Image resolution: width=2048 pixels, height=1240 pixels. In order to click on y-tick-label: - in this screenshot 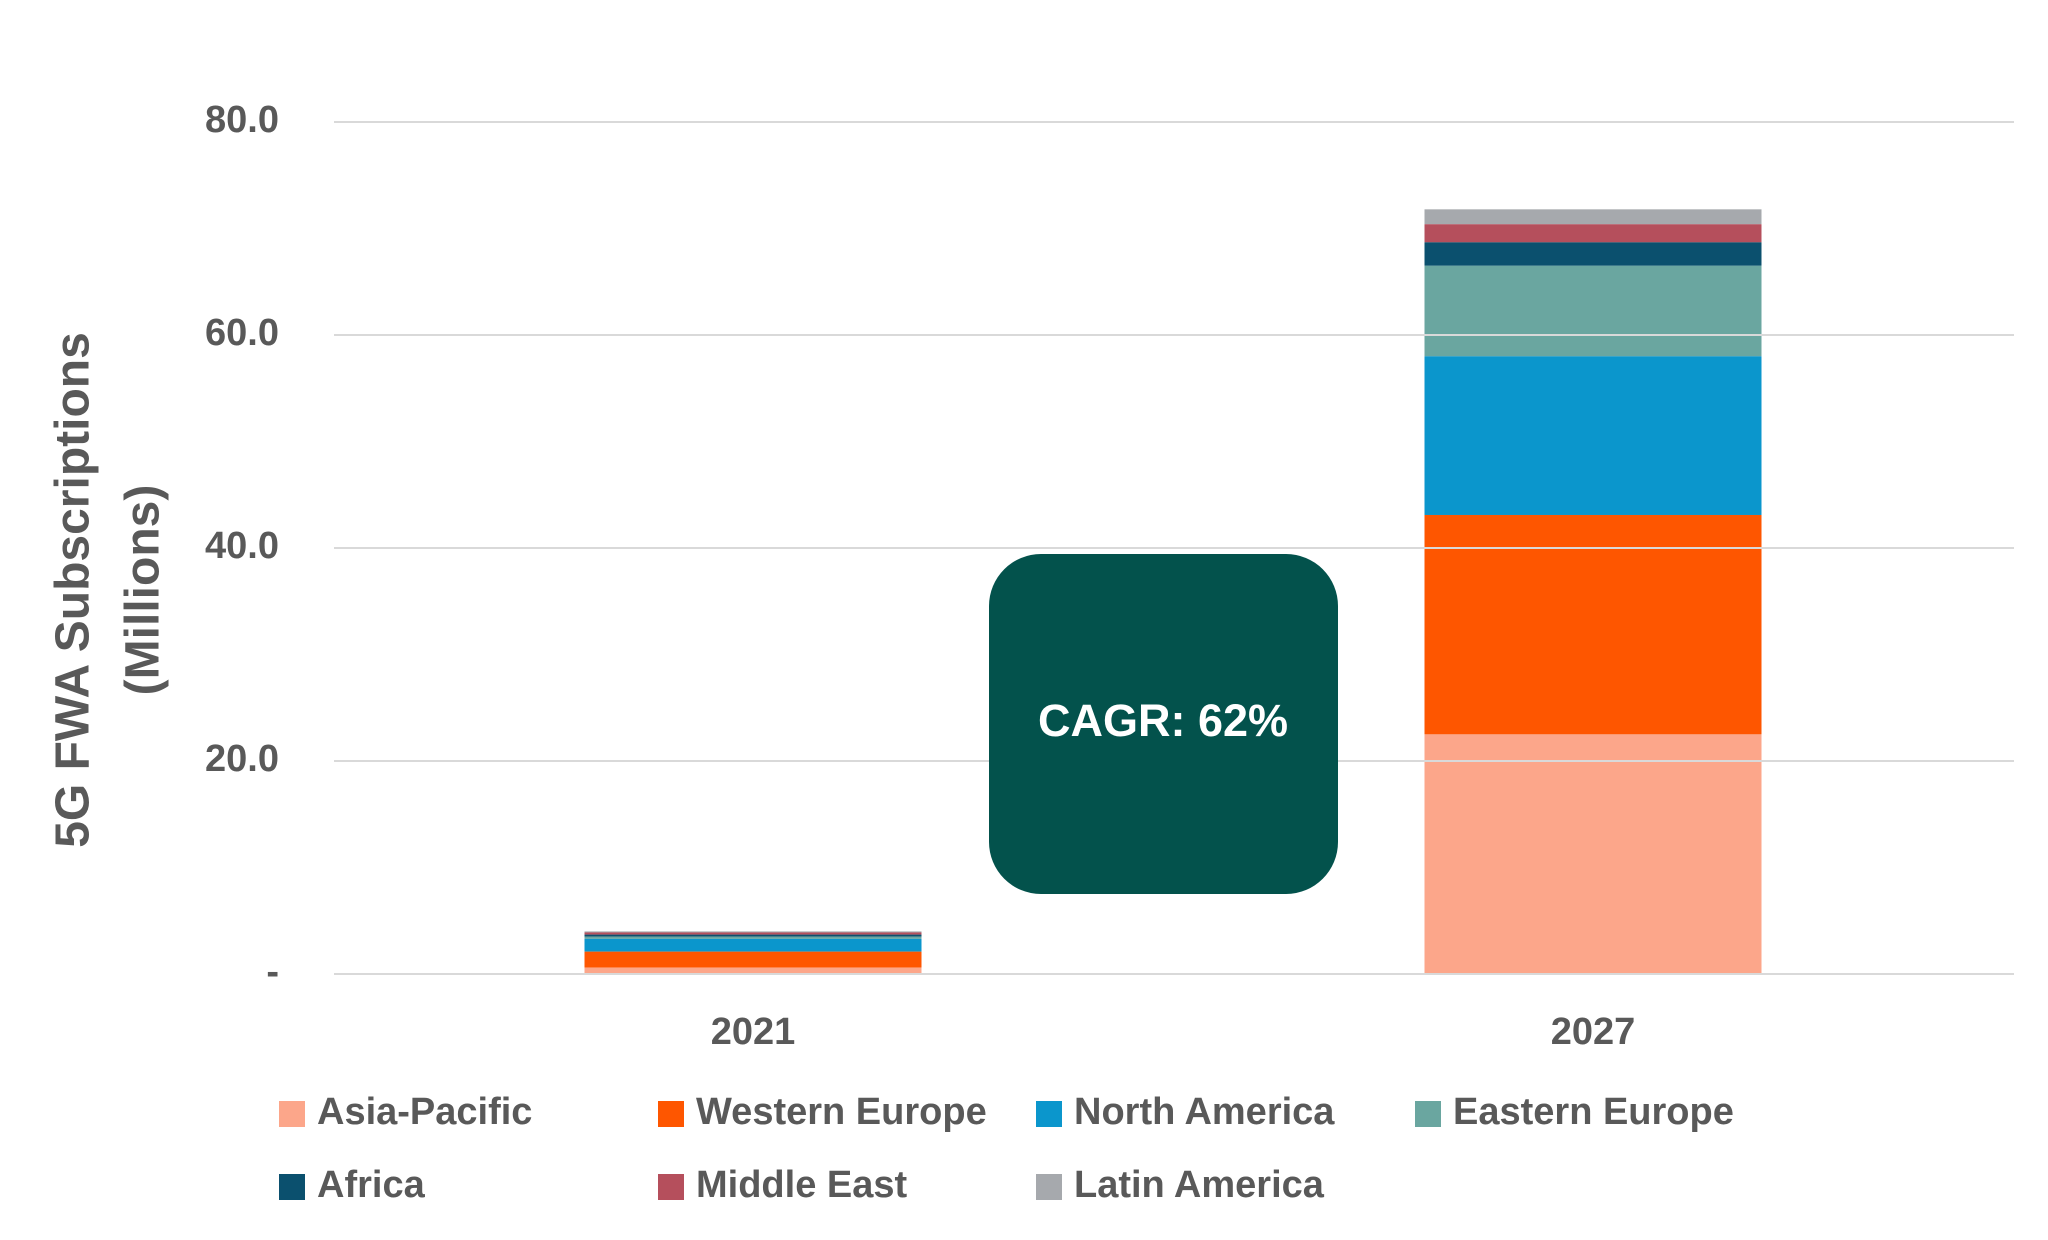, I will do `click(272, 972)`.